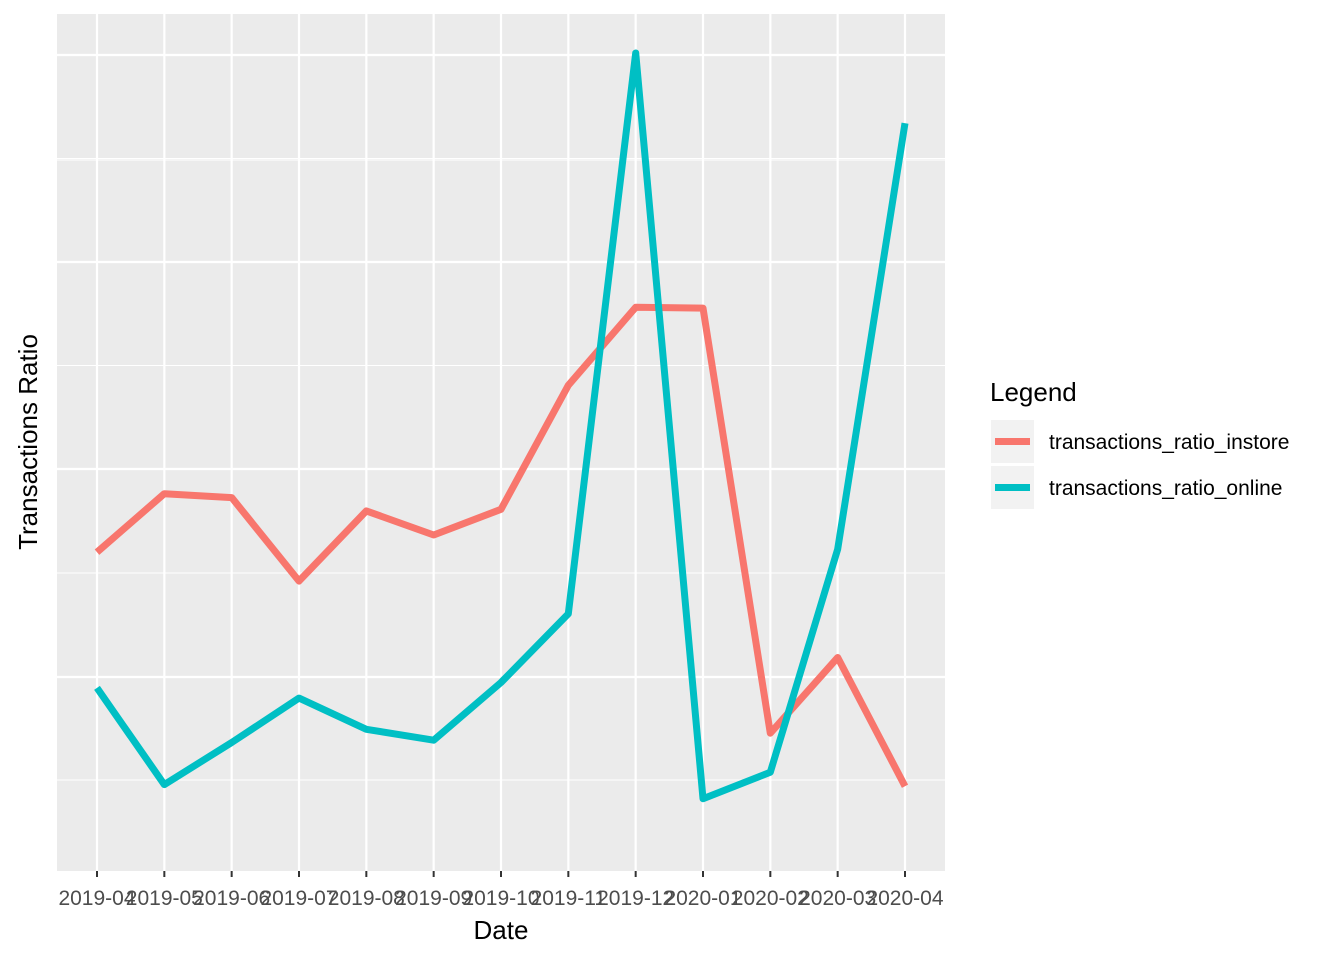  Describe the element at coordinates (231, 898) in the screenshot. I see `x-tick-label: 2019-06` at that location.